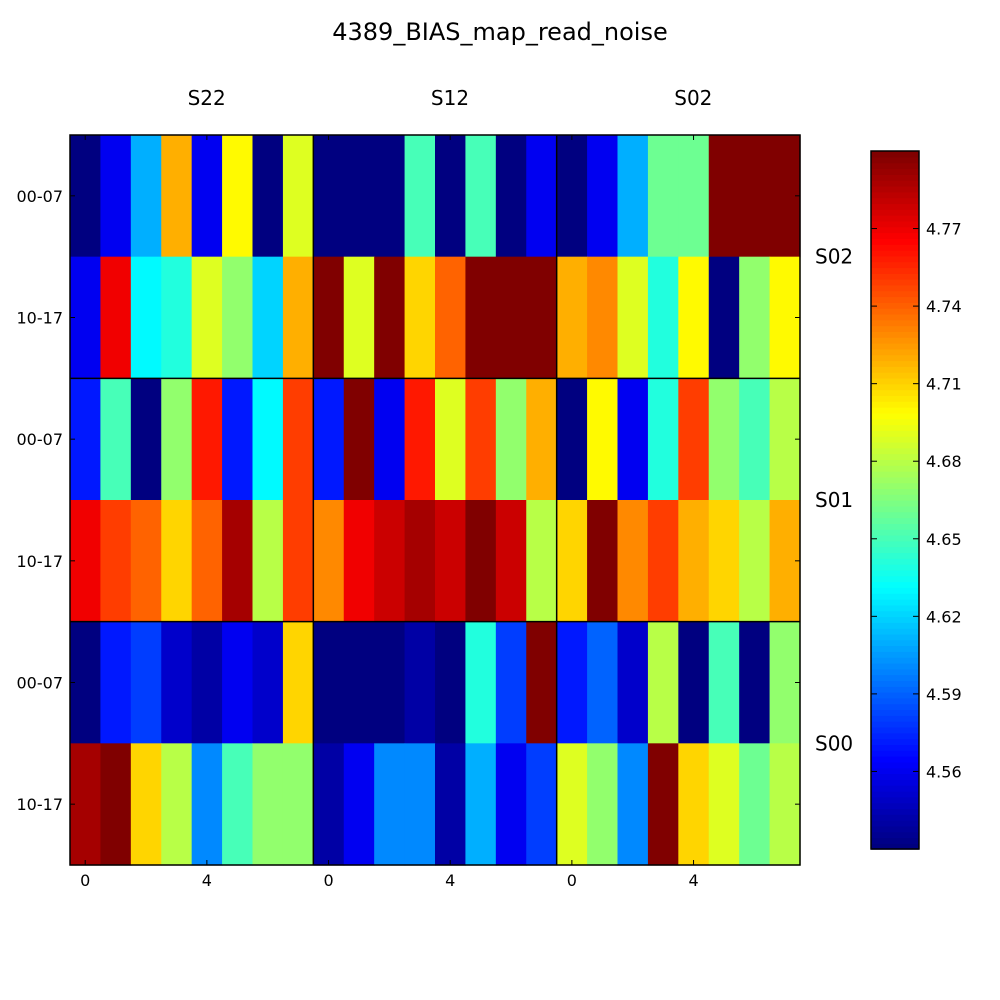  What do you see at coordinates (944, 229) in the screenshot?
I see `colorbar-tick-label: 4.77` at bounding box center [944, 229].